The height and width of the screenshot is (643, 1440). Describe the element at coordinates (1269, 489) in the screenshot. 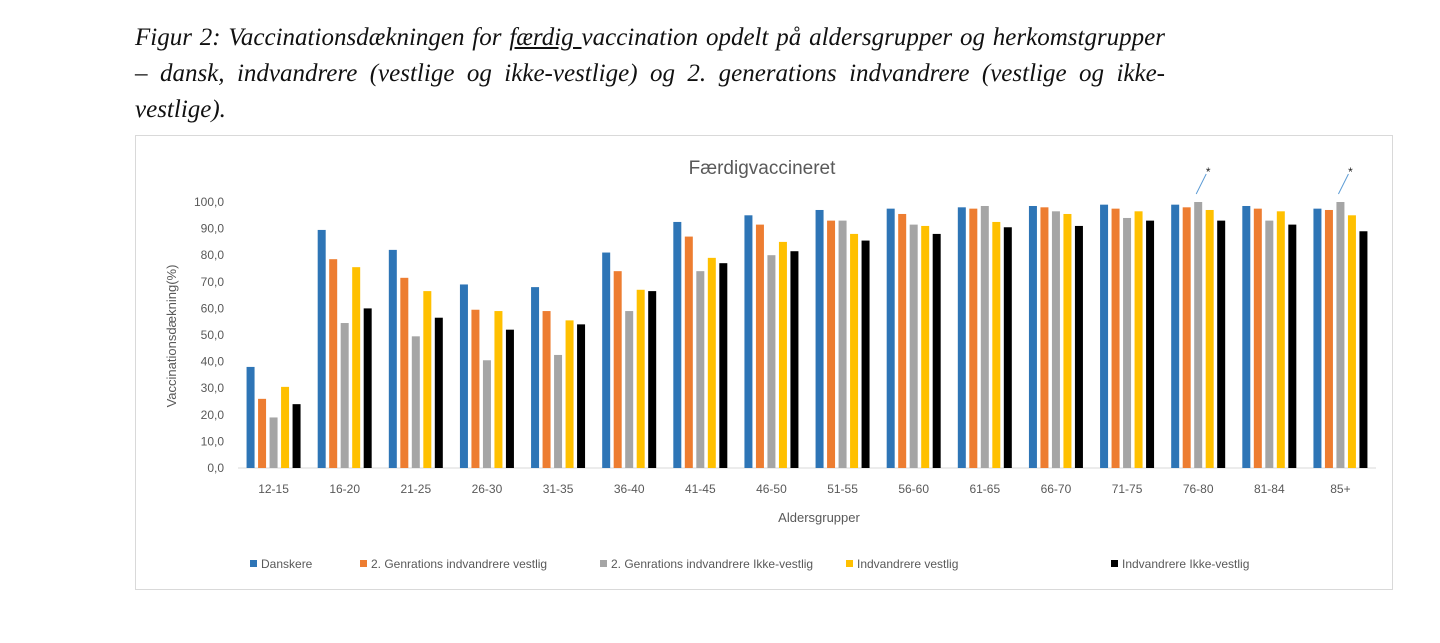

I see `x-tick-label: 81-84` at that location.